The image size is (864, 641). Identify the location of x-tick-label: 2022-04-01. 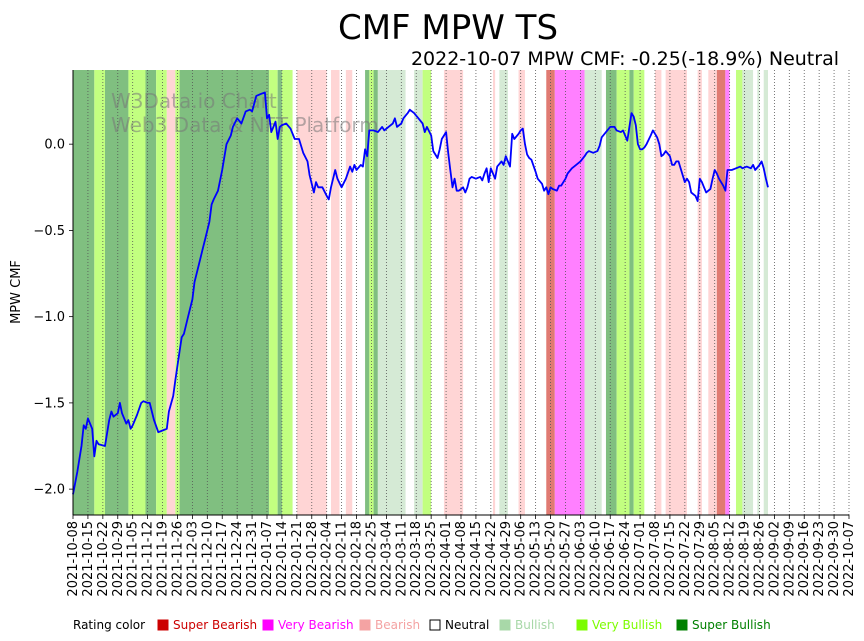
(446, 559).